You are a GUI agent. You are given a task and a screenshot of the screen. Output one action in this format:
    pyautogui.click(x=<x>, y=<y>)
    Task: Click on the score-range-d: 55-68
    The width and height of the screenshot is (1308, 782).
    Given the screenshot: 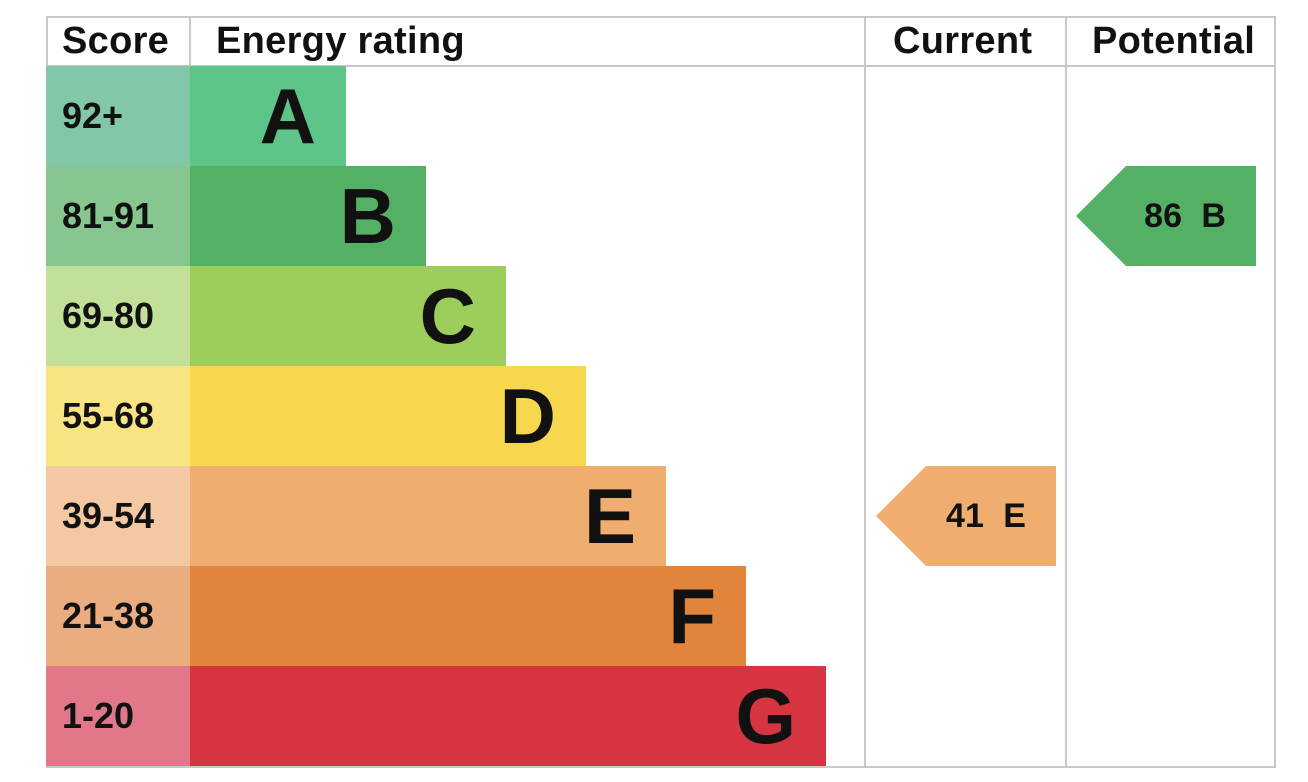 What is the action you would take?
    pyautogui.click(x=118, y=416)
    